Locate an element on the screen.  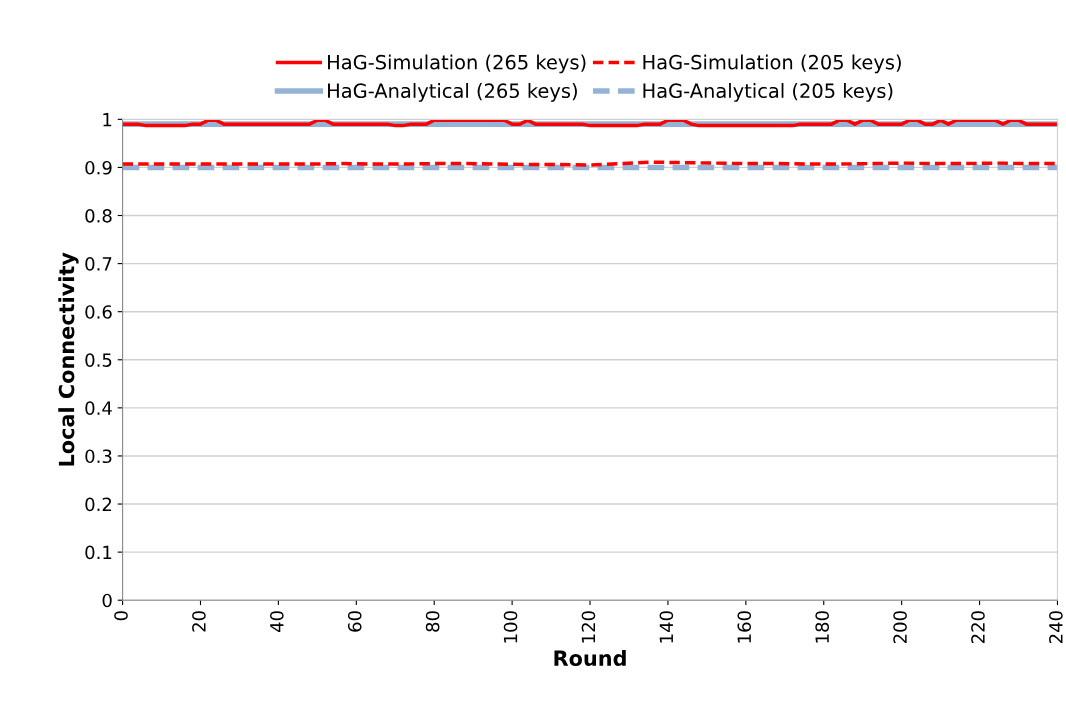
y-tick-label: 0.9 is located at coordinates (98, 167).